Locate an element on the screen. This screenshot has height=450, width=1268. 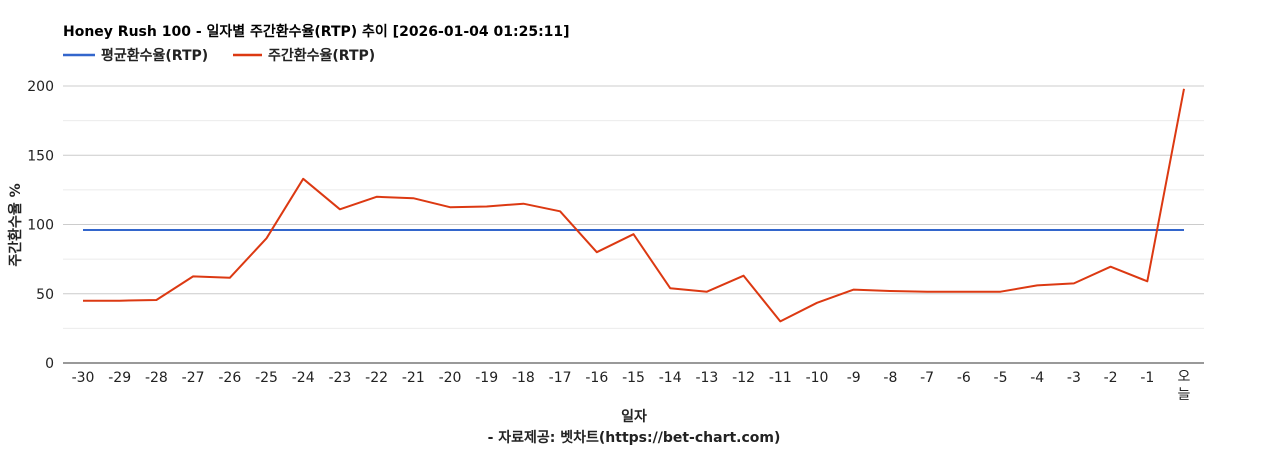
data-credit: - 자료제공: 벳차트(https://bet-chart.com) is located at coordinates (634, 437).